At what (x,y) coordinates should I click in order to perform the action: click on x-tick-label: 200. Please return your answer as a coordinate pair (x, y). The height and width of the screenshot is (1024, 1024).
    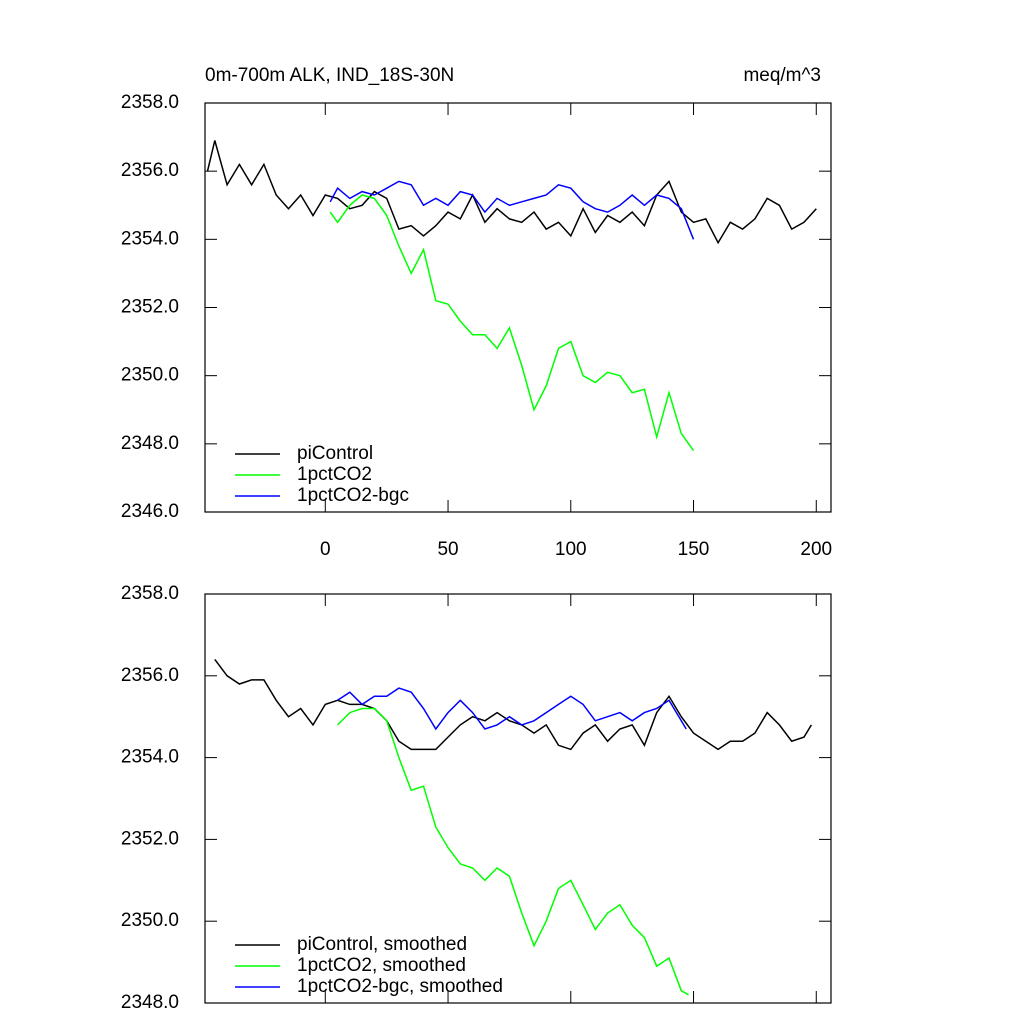
    Looking at the image, I should click on (816, 549).